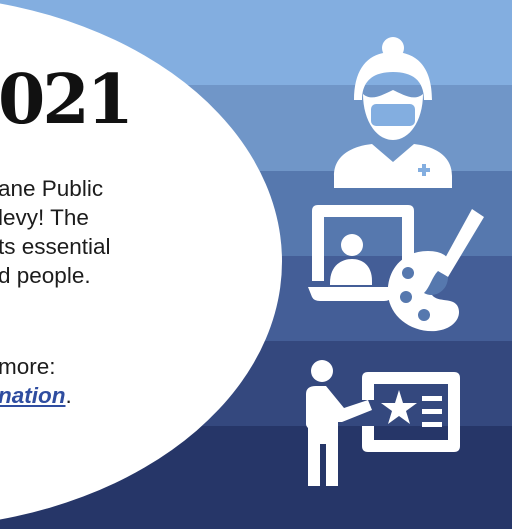 This screenshot has height=529, width=512. Describe the element at coordinates (67, 100) in the screenshot. I see `headline-year: 021` at that location.